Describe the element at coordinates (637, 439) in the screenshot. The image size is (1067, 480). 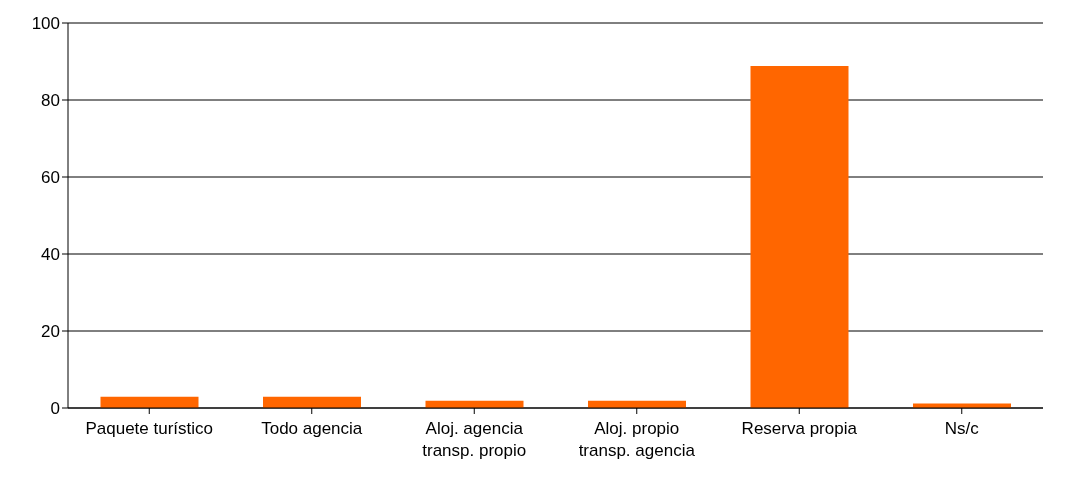
I see `x-tick-label: Aloj. propio transp. agencia` at that location.